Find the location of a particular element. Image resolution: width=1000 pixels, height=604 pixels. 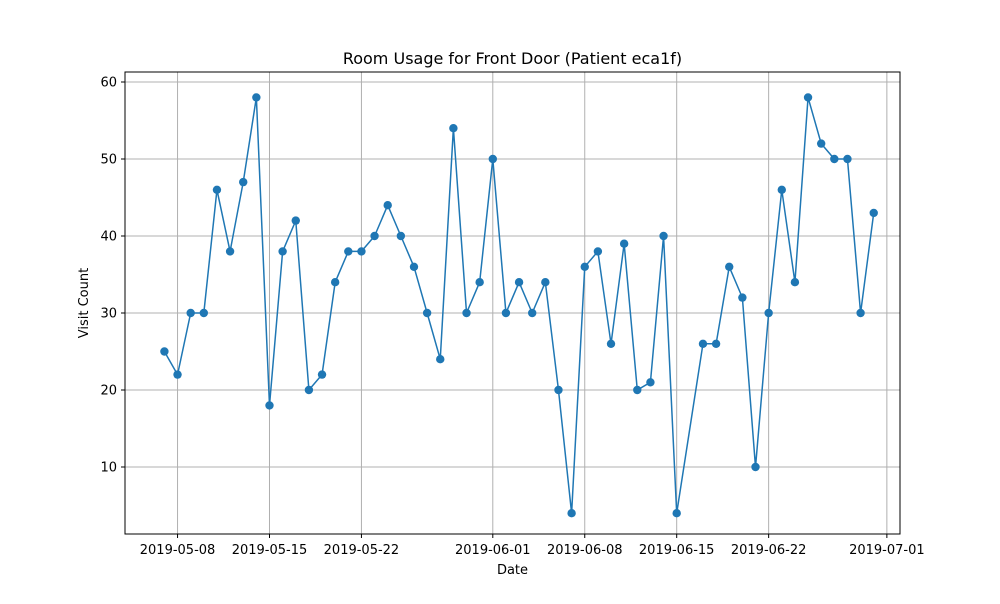

y-tick-label: 20 is located at coordinates (108, 391).